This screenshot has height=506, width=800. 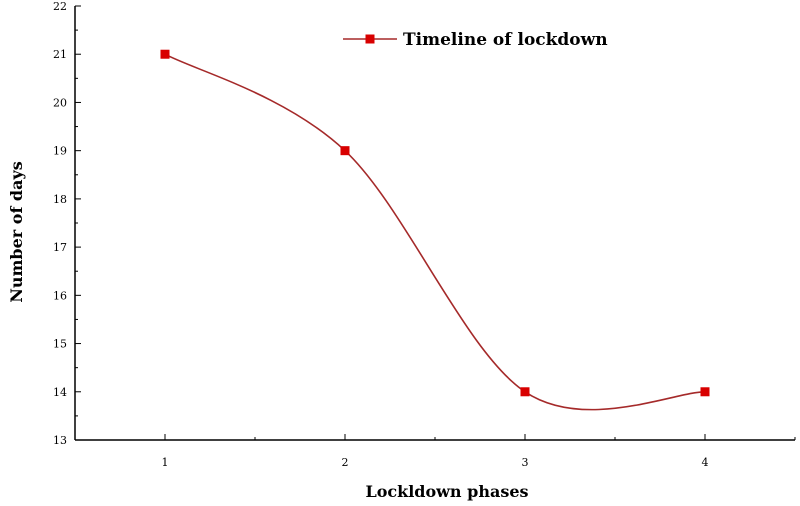 What do you see at coordinates (60, 199) in the screenshot?
I see `y-tick-label: 18` at bounding box center [60, 199].